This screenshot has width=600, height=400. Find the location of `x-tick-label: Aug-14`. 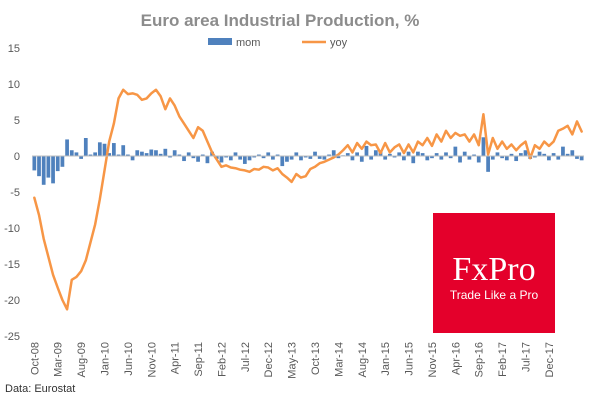

x-tick-label: Aug-14 is located at coordinates (363, 359).